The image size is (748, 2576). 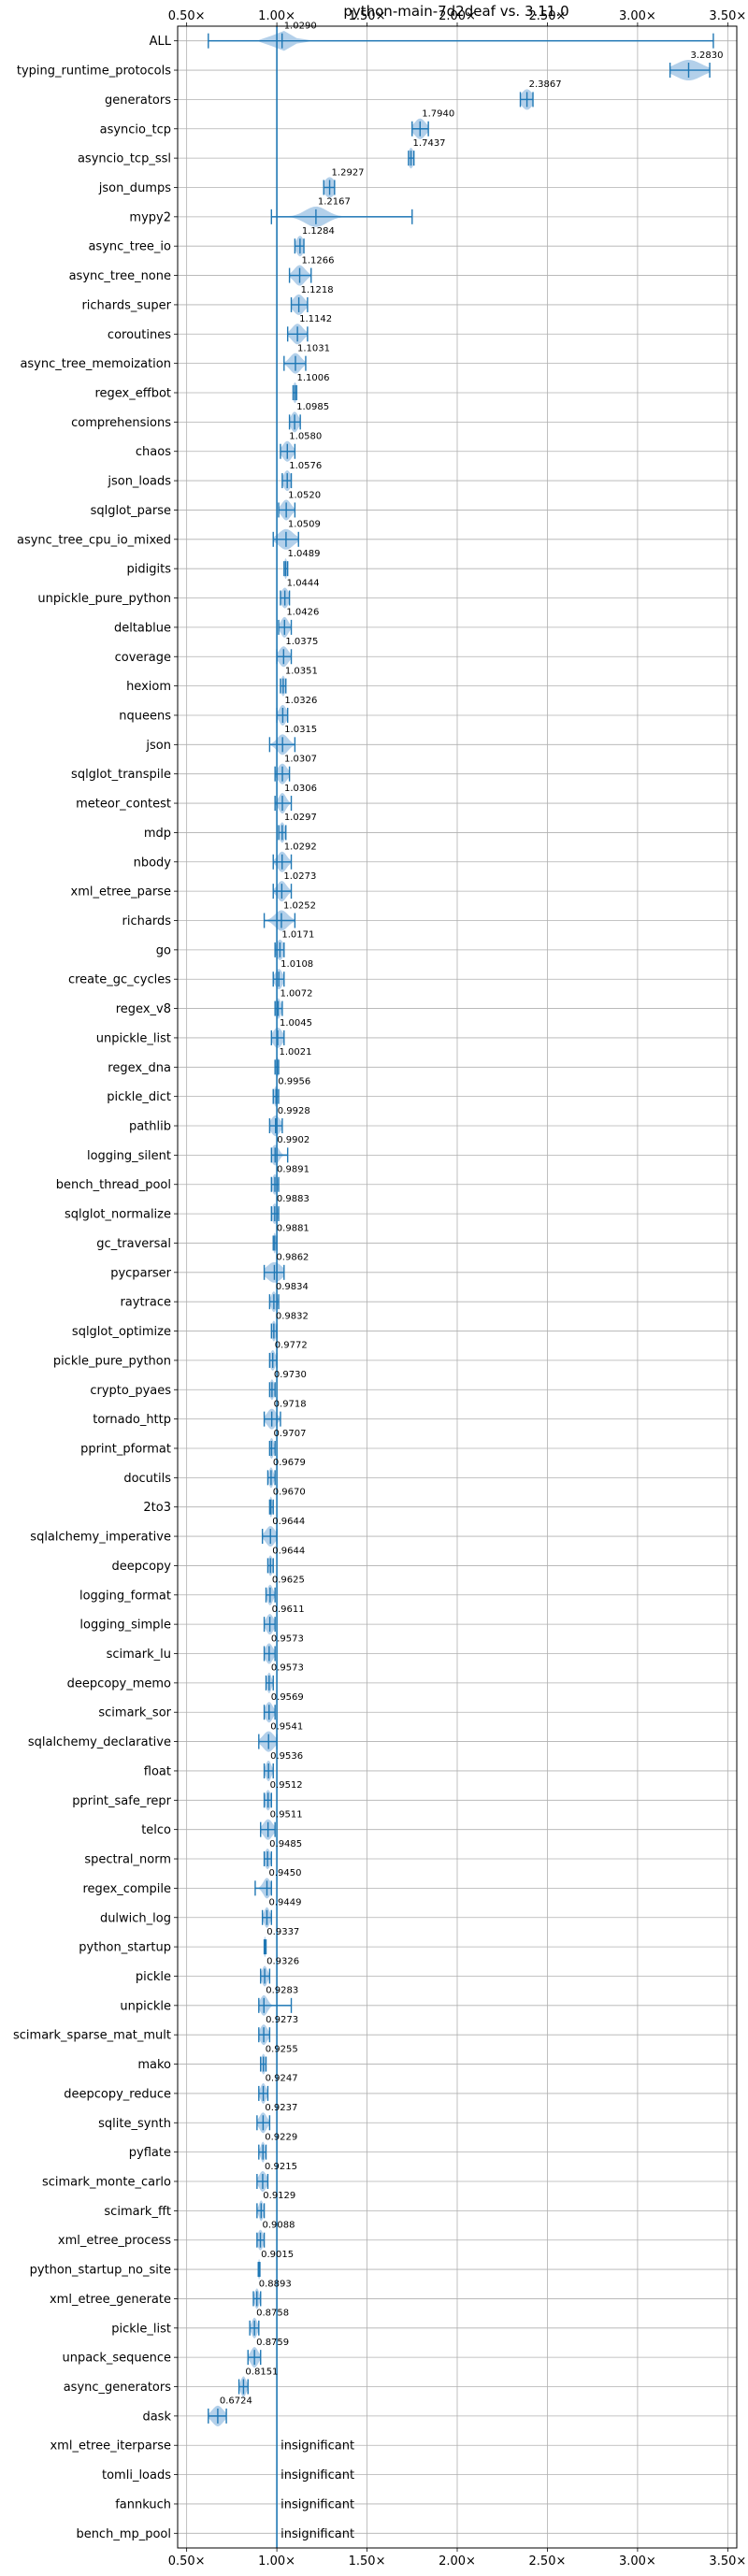 What do you see at coordinates (147, 921) in the screenshot?
I see `y-tick-label: richards` at bounding box center [147, 921].